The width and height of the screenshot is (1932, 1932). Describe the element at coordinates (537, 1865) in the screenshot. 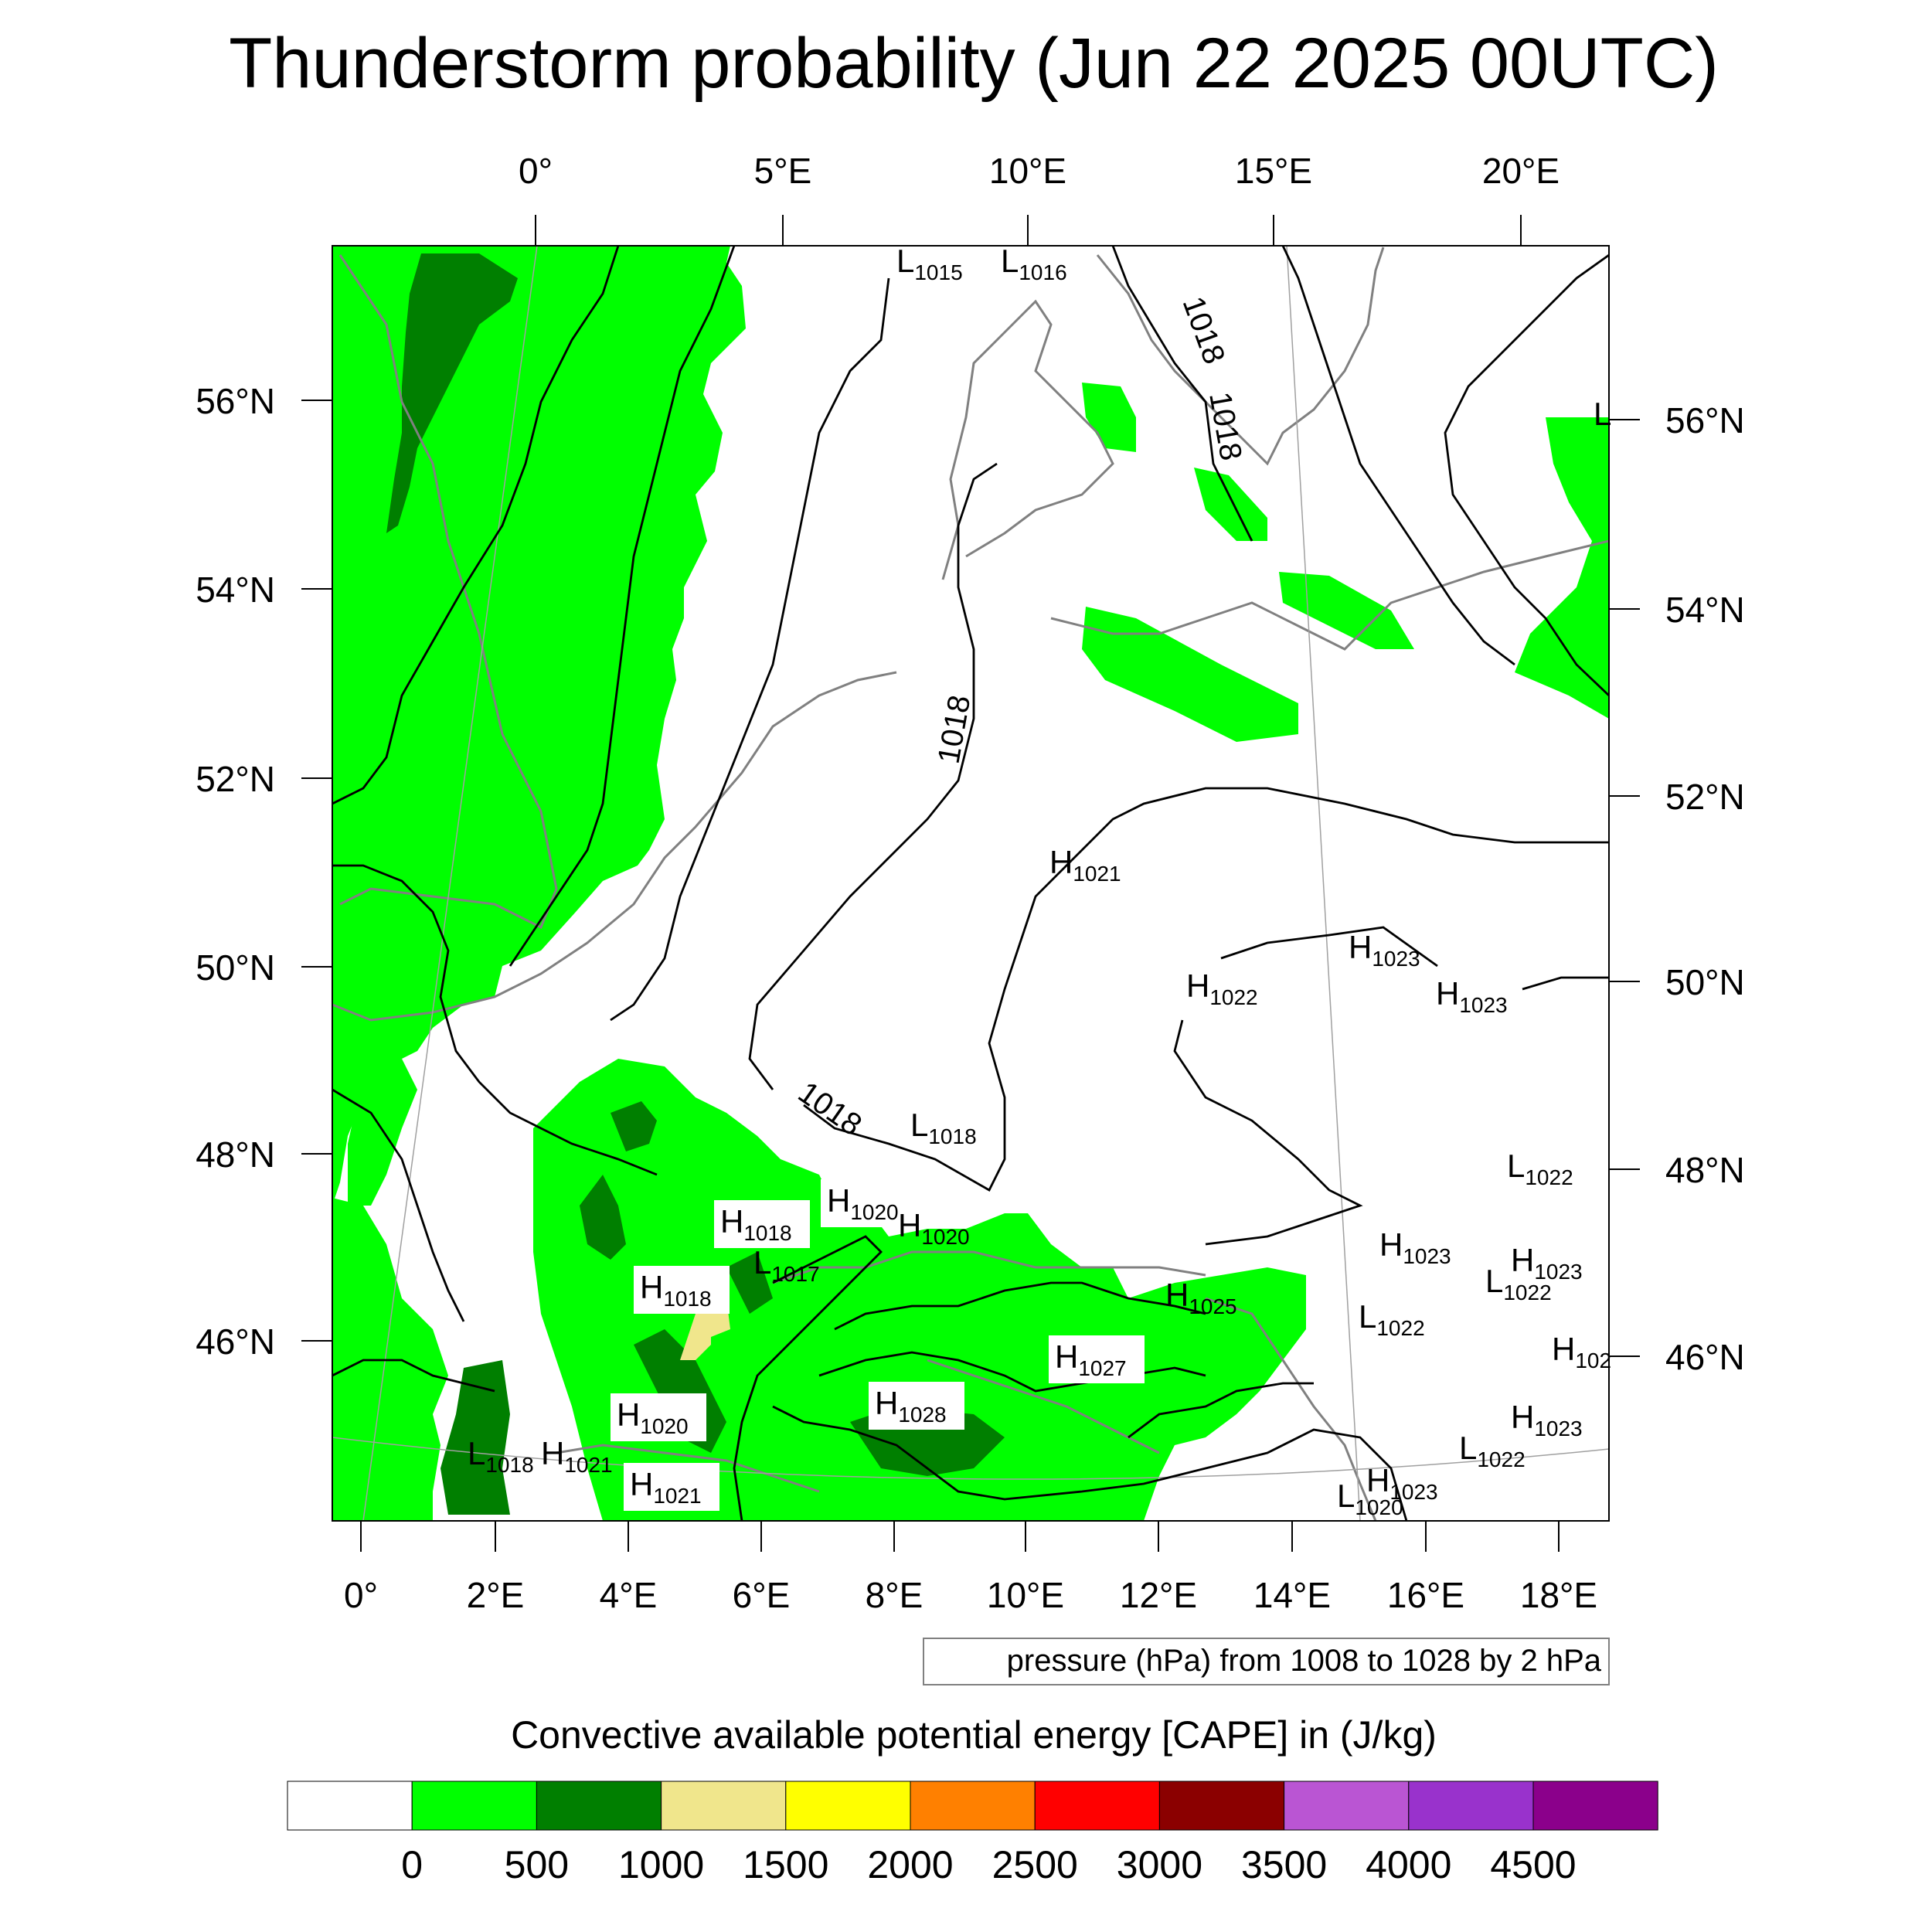

I see `colorbar-tick-label: 500` at that location.